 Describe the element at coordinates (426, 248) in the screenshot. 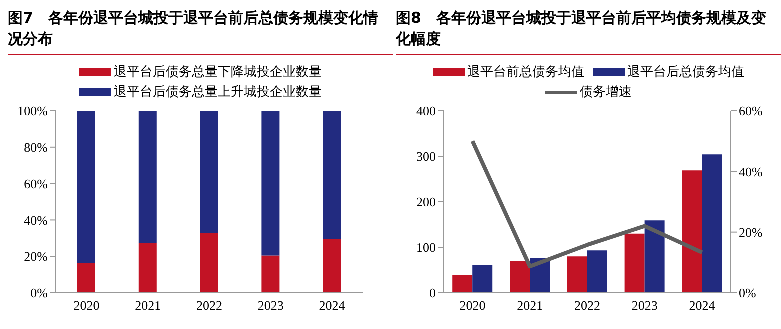

I see `y-tick-label: 100` at that location.